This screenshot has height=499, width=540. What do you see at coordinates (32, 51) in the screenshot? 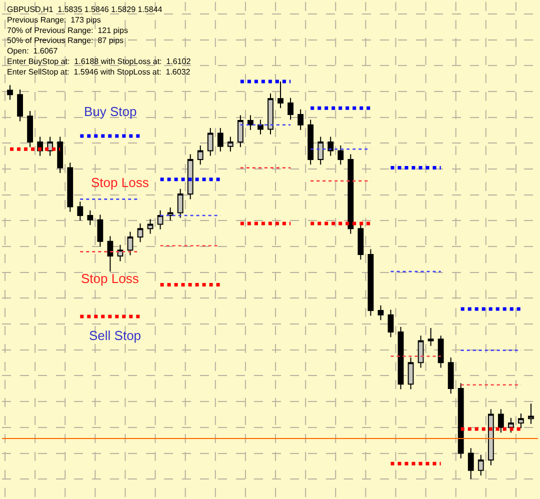
I see `text: Open: 1.6067` at bounding box center [32, 51].